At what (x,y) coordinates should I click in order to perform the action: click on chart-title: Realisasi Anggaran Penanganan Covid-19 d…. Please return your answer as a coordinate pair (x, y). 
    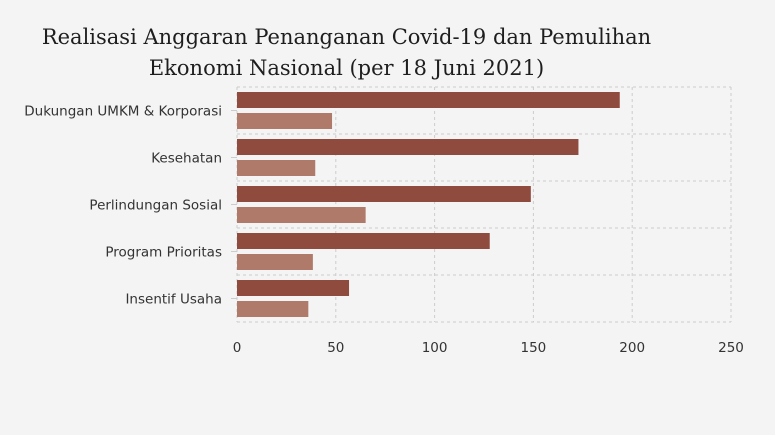
    Looking at the image, I should click on (346, 53).